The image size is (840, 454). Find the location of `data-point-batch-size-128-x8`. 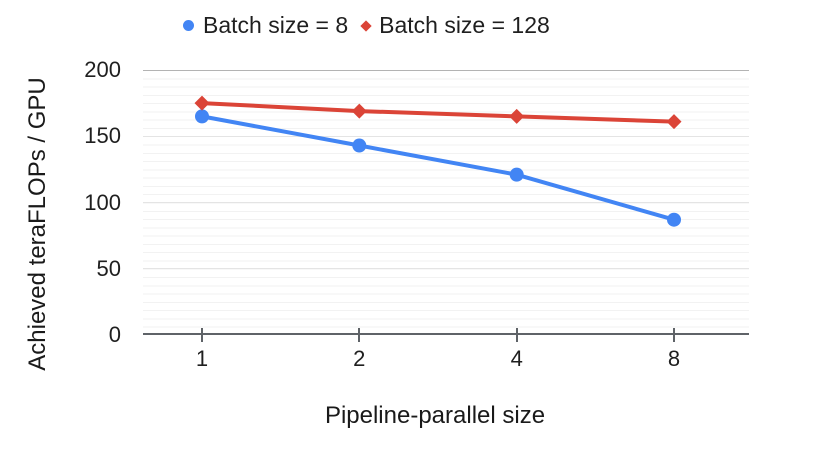

data-point-batch-size-128-x8 is located at coordinates (674, 122).